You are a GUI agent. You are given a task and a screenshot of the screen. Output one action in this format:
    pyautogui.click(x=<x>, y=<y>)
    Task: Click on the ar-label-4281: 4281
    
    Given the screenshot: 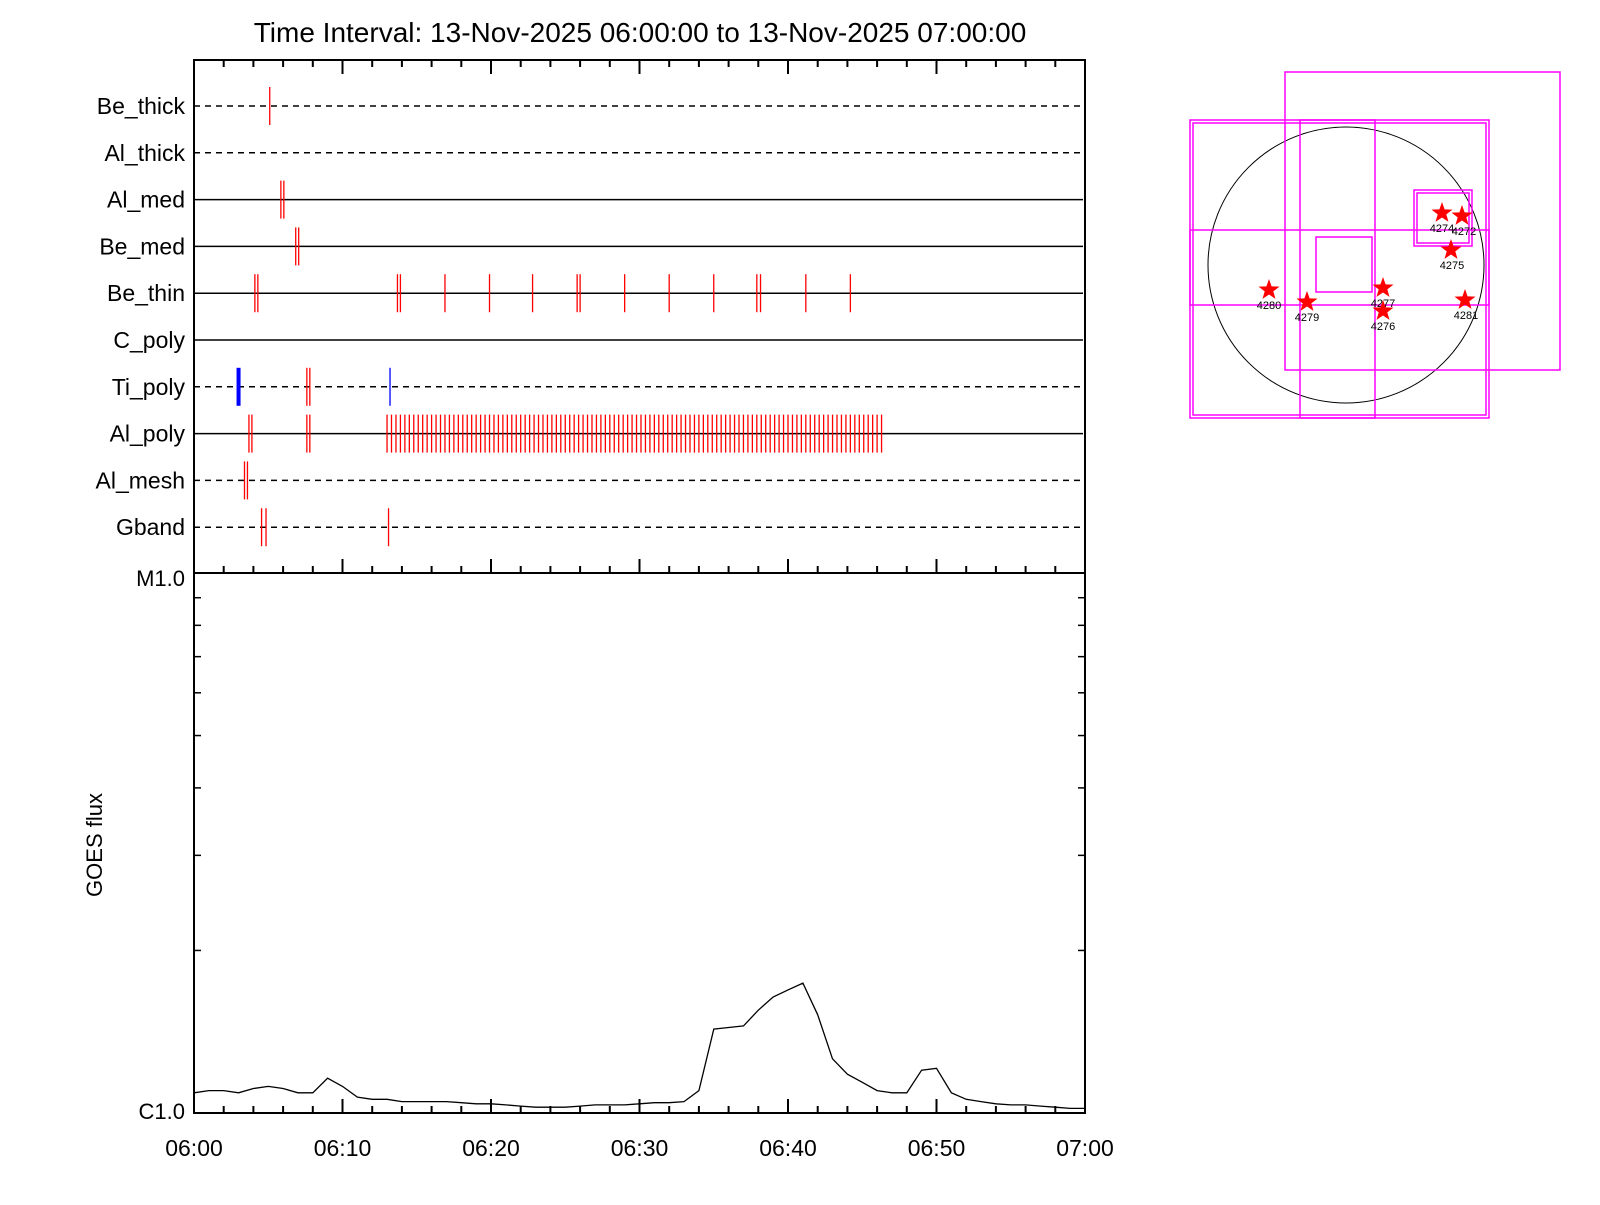 What is the action you would take?
    pyautogui.click(x=1466, y=316)
    